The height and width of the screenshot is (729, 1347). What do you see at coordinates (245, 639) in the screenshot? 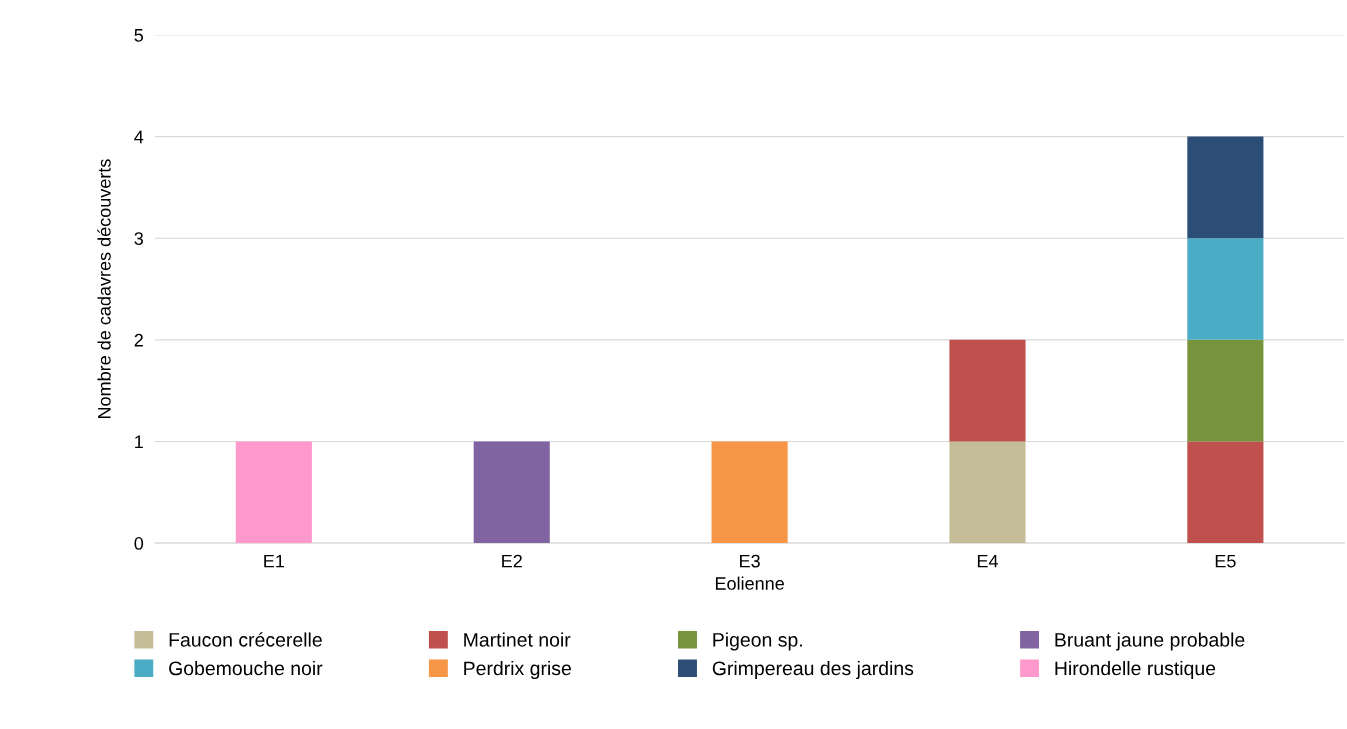
I see `legend-label: Faucon crécerelle` at bounding box center [245, 639].